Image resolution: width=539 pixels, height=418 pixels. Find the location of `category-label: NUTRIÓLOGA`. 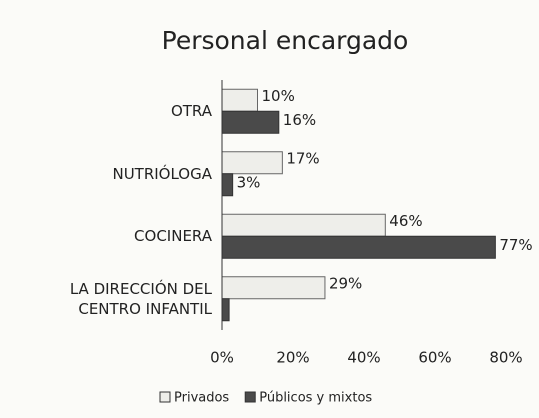

category-label: NUTRIÓLOGA is located at coordinates (162, 173).